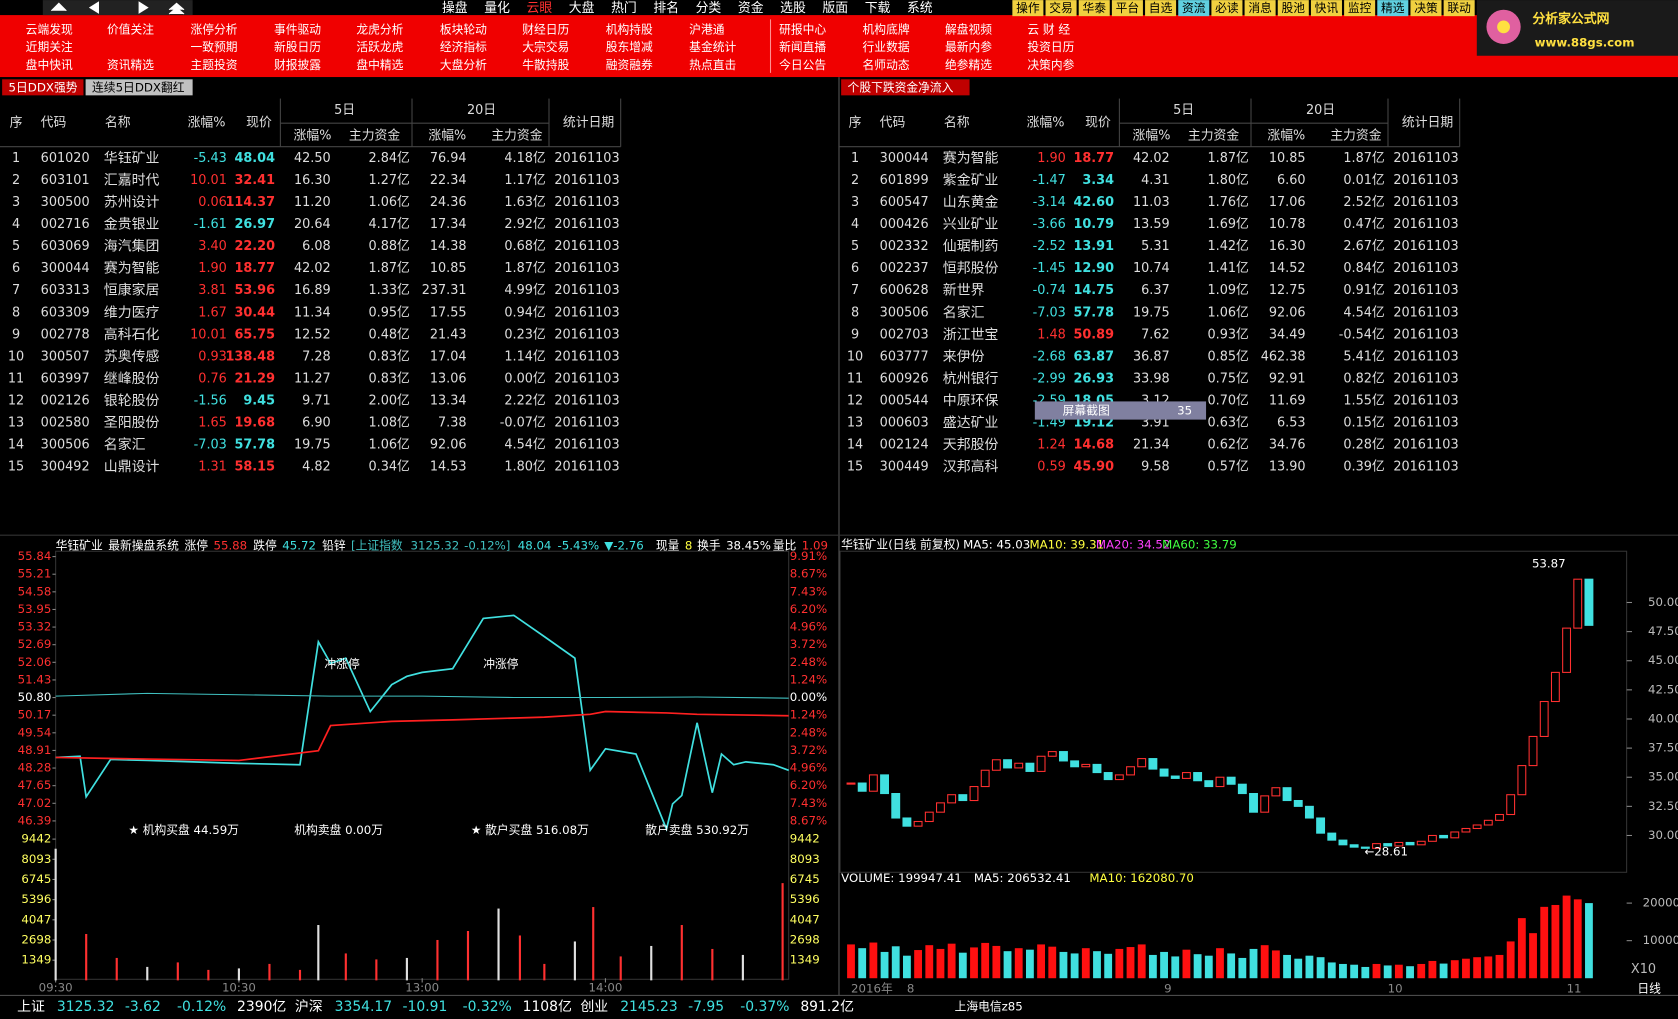  Describe the element at coordinates (1049, 180) in the screenshot. I see `table-cell: -1.47` at that location.